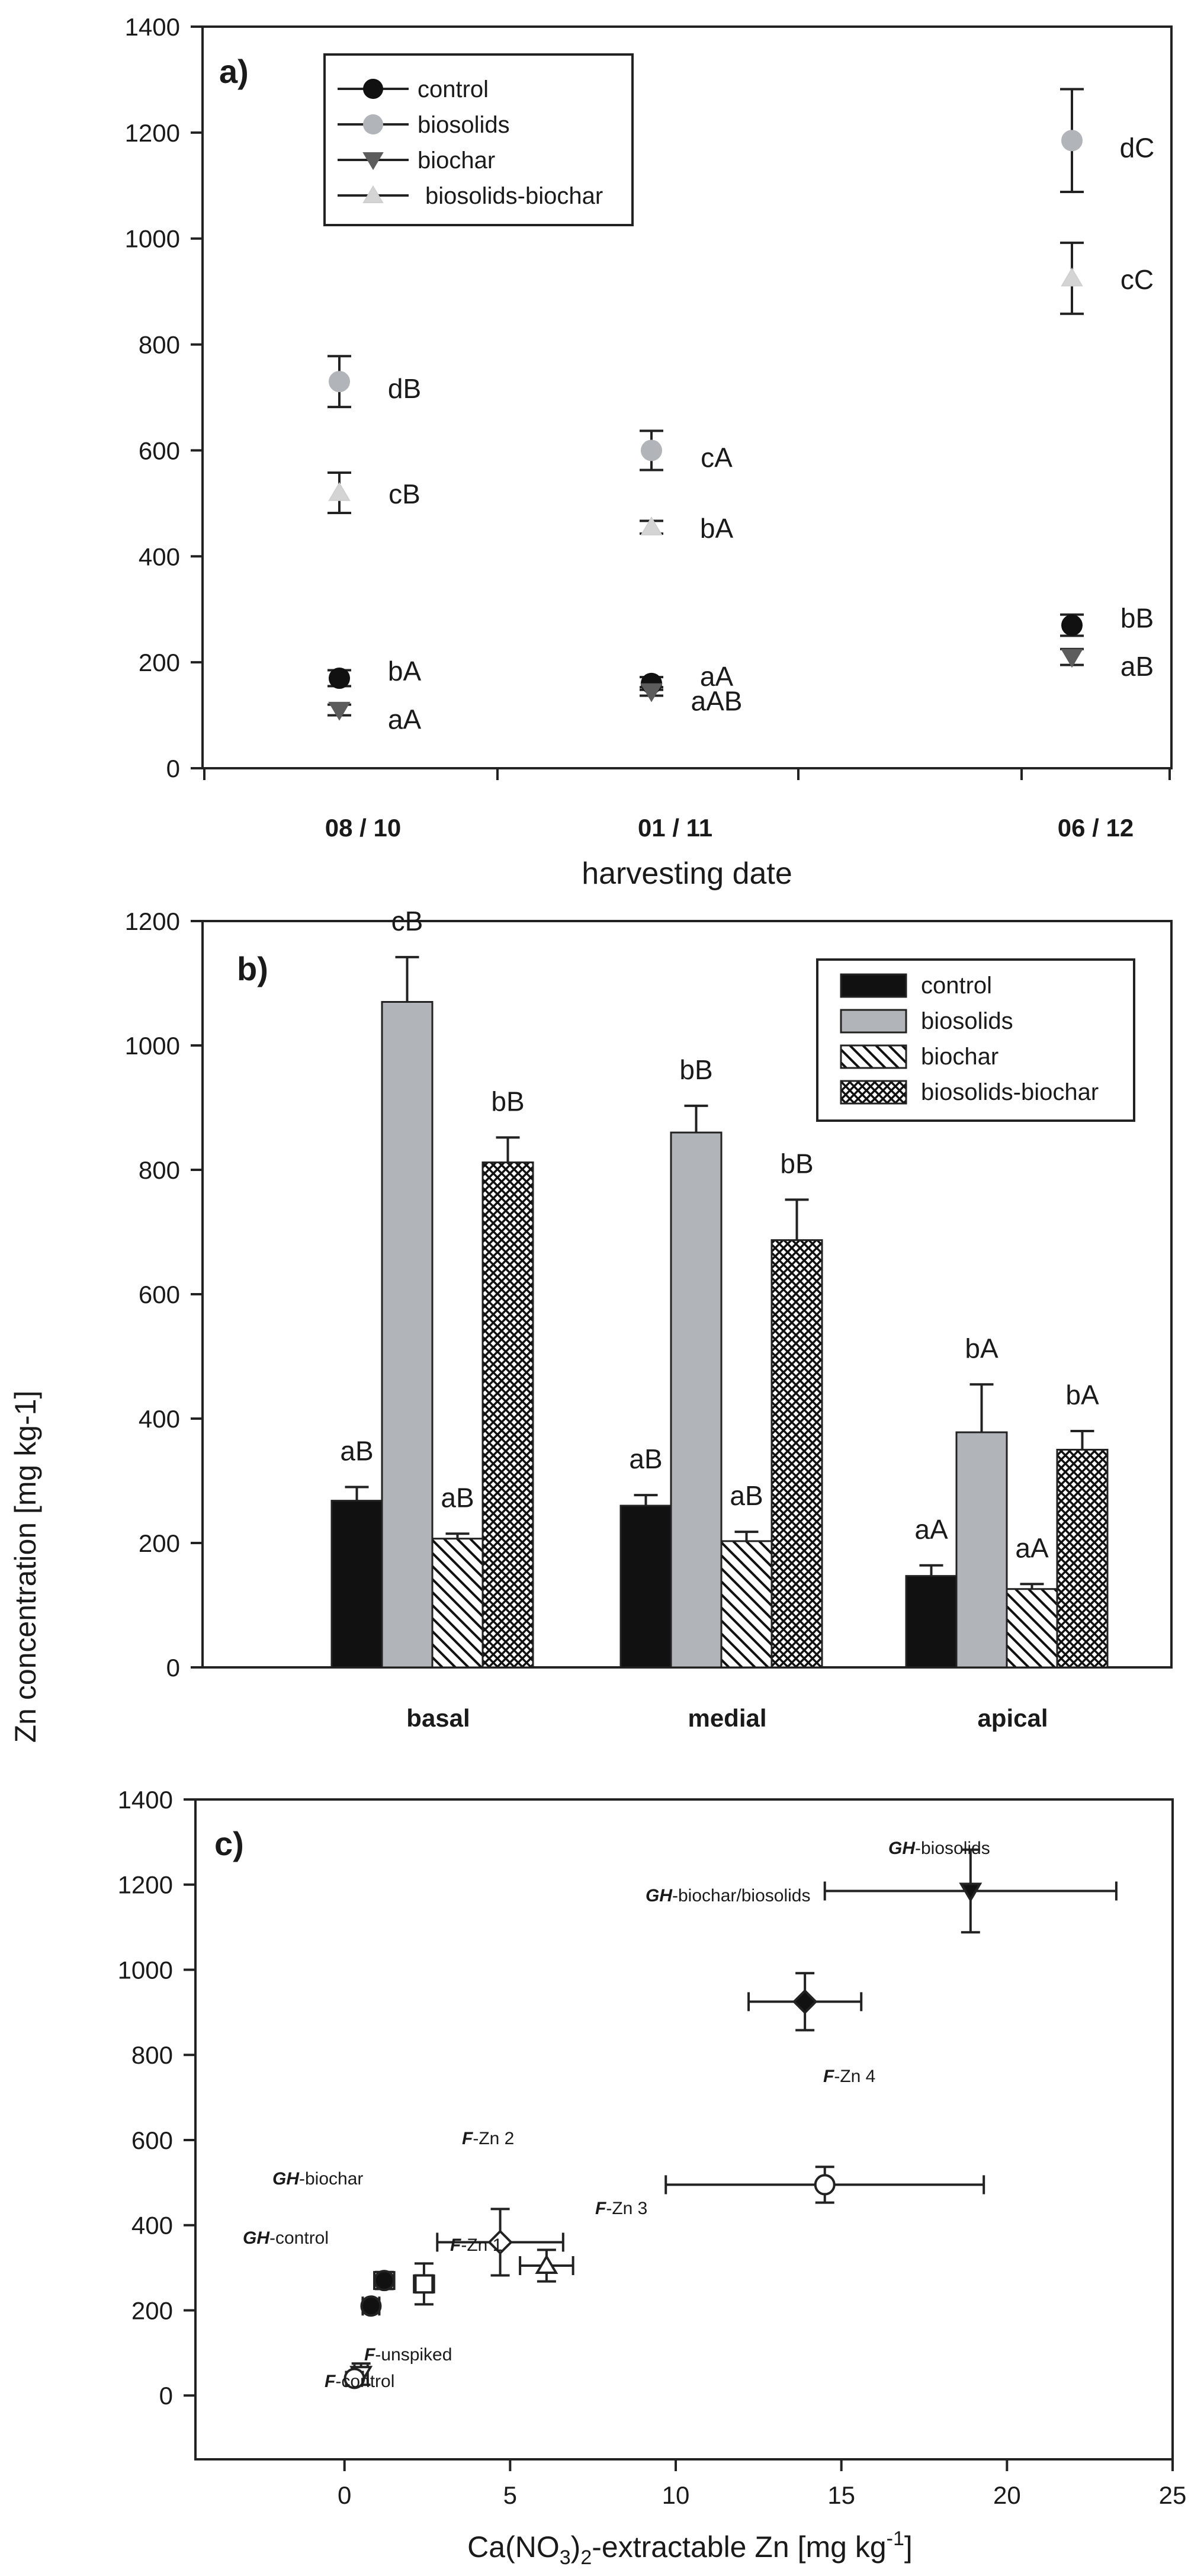 The image size is (1204, 2576). I want to click on point-label-f-zn-3: F-Zn 3, so click(621, 2208).